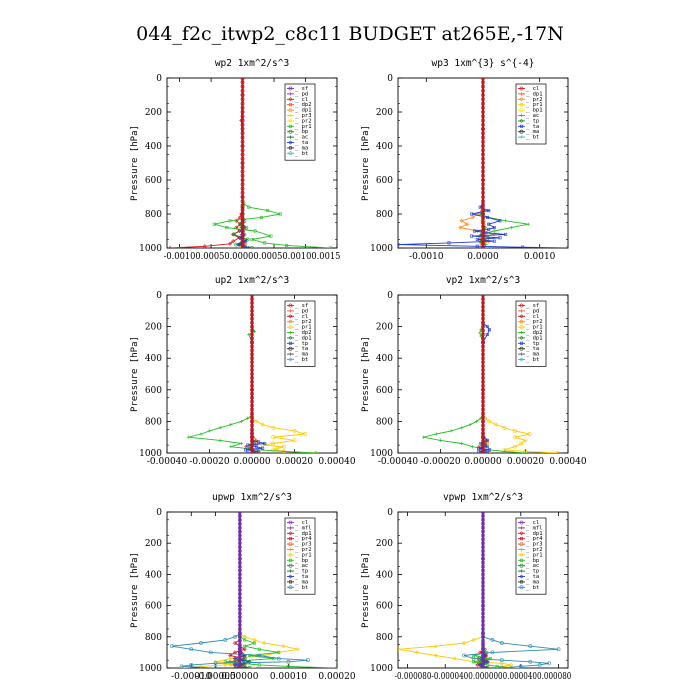  I want to click on x-tick-label: 0.00000, so click(239, 677).